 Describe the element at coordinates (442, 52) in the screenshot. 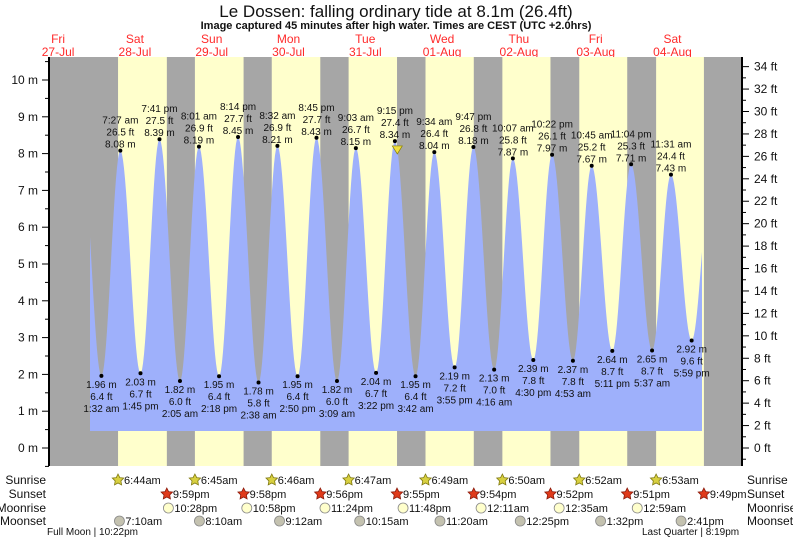

I see `day-label-date: 01-Aug` at that location.